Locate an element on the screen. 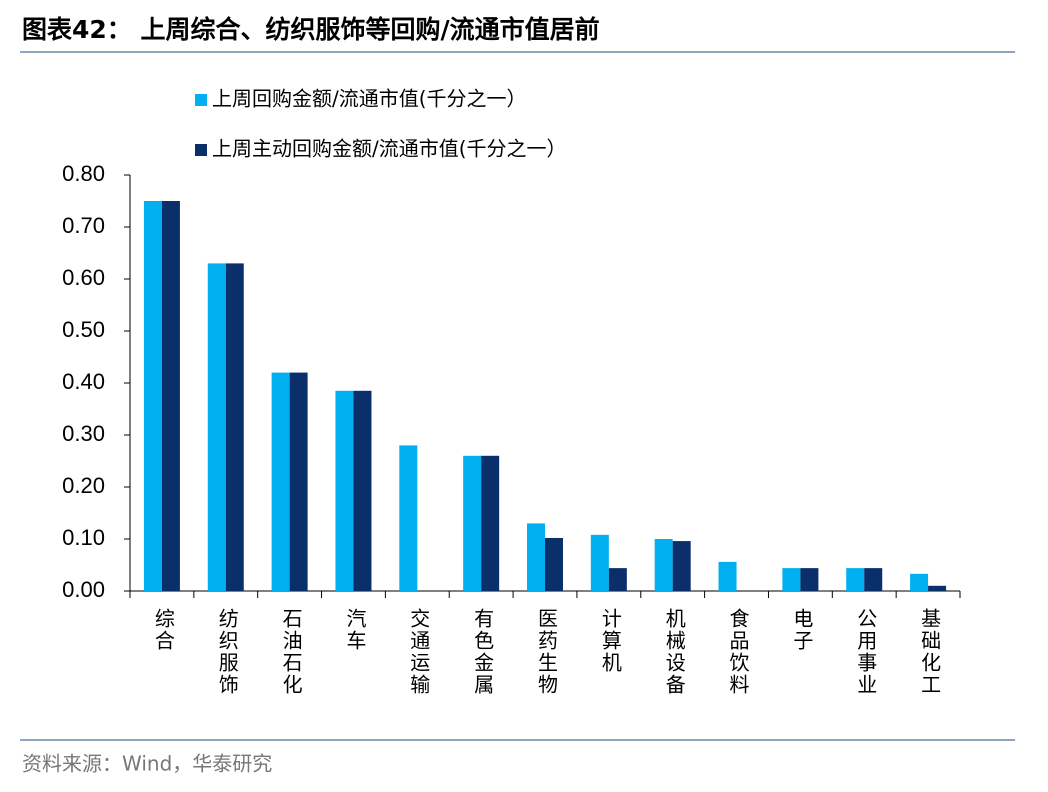  y-tick-label: 0.80 is located at coordinates (83, 173).